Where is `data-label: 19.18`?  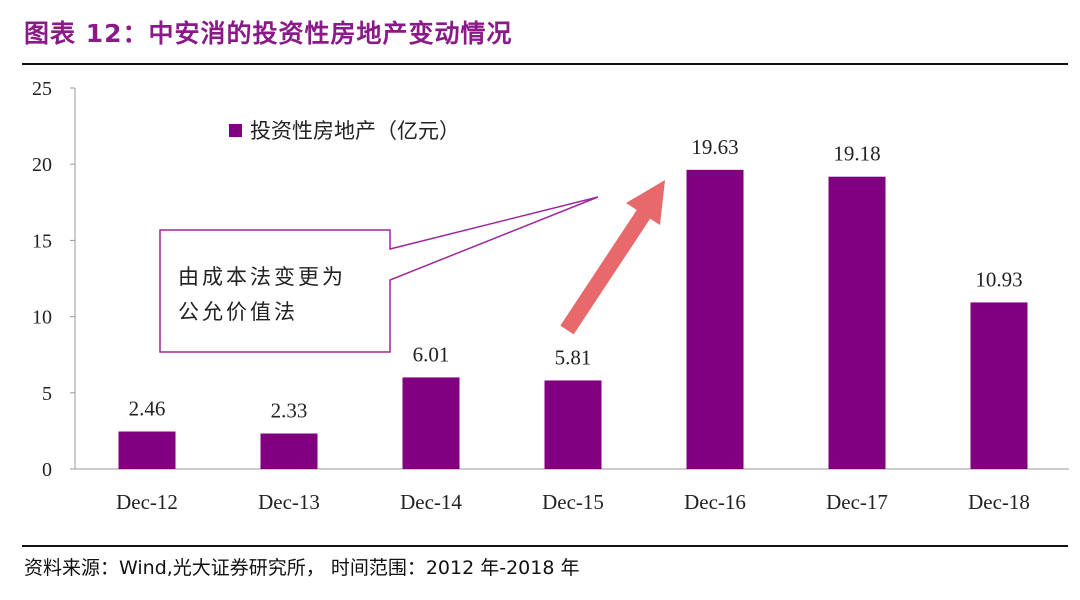
data-label: 19.18 is located at coordinates (856, 154).